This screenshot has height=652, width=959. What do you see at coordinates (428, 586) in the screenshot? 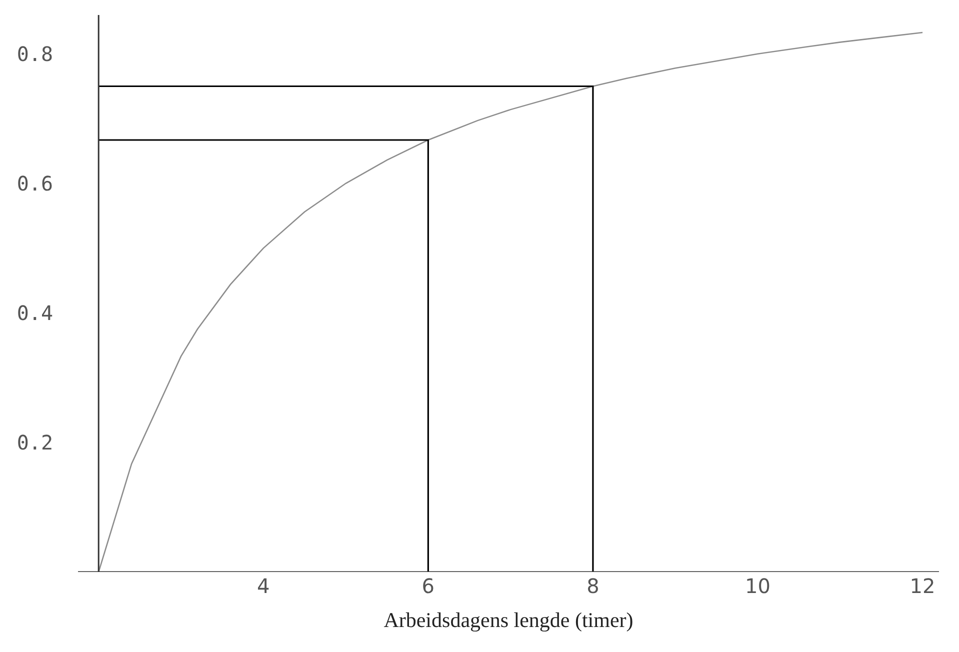
I see `x-tick-label: 6` at bounding box center [428, 586].